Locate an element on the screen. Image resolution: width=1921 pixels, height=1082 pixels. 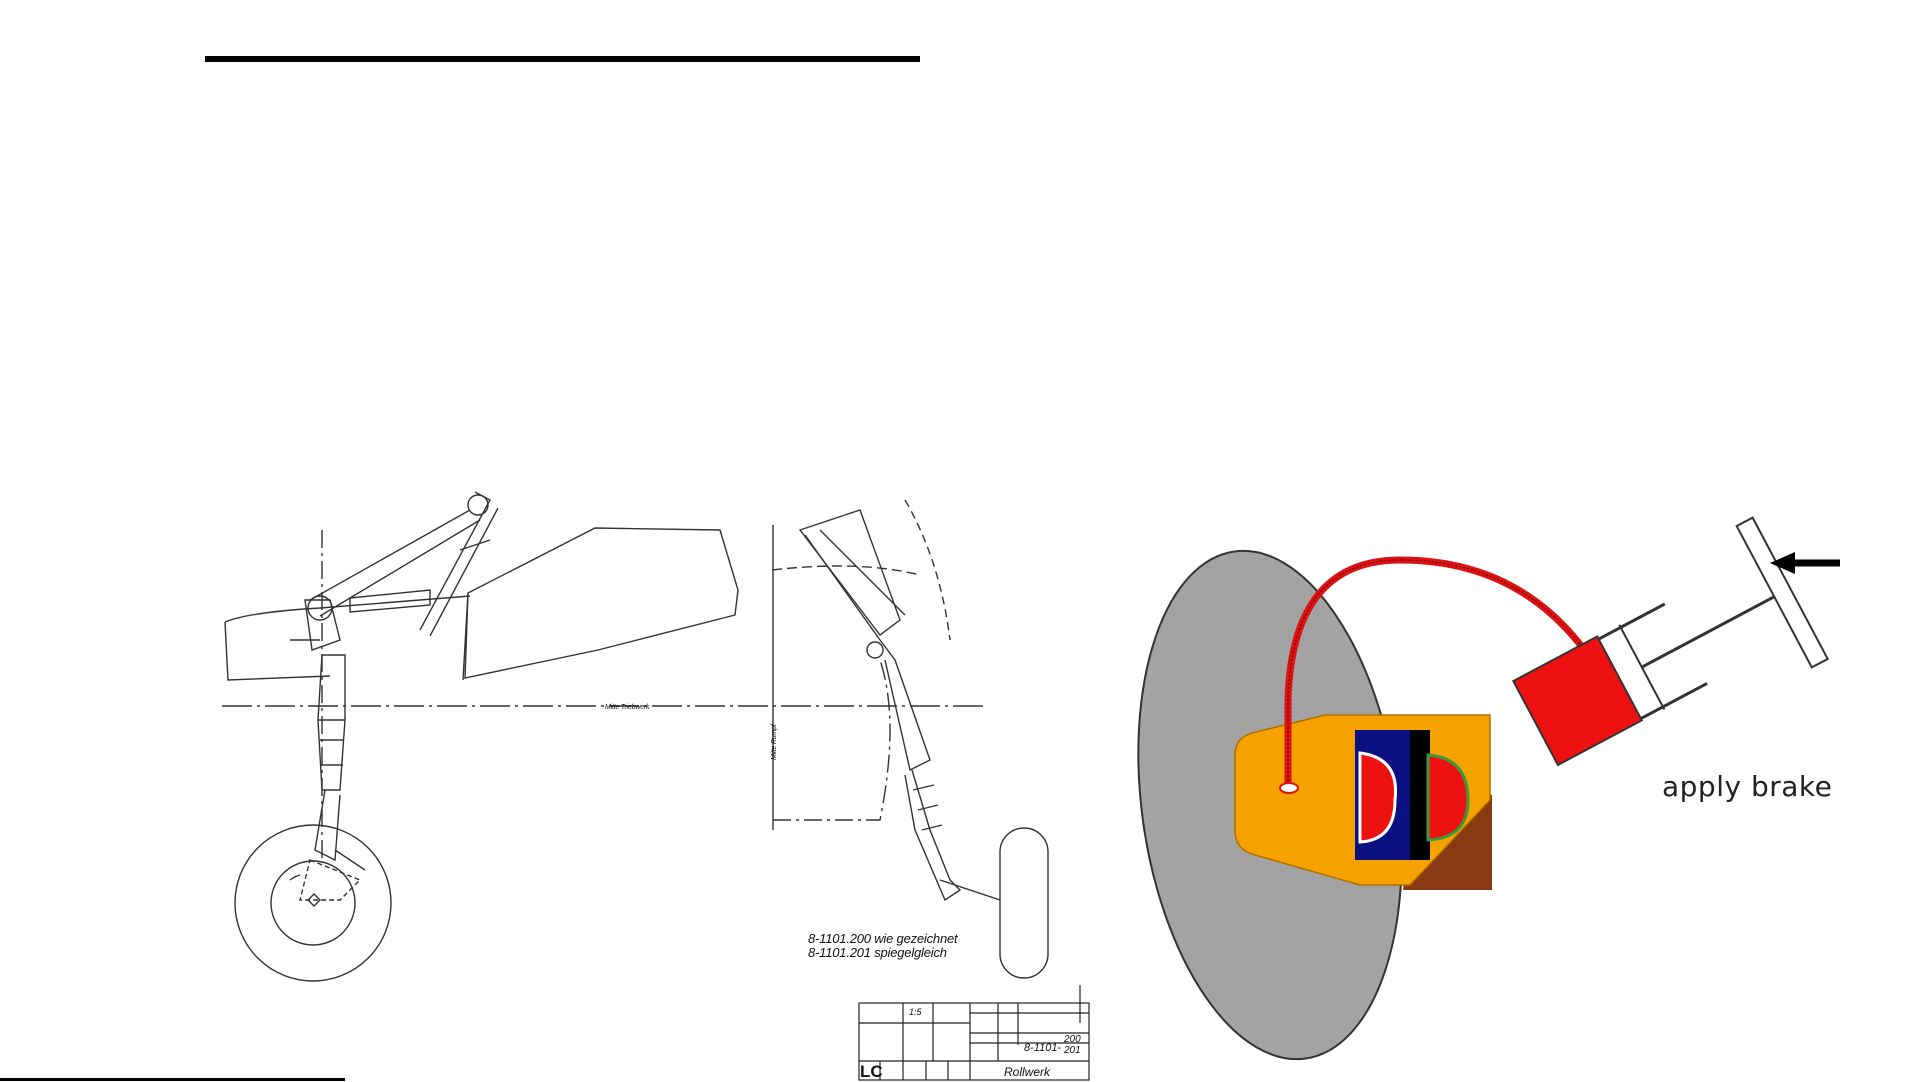
center-line-label: Mitte Triebwerk is located at coordinates (627, 707).